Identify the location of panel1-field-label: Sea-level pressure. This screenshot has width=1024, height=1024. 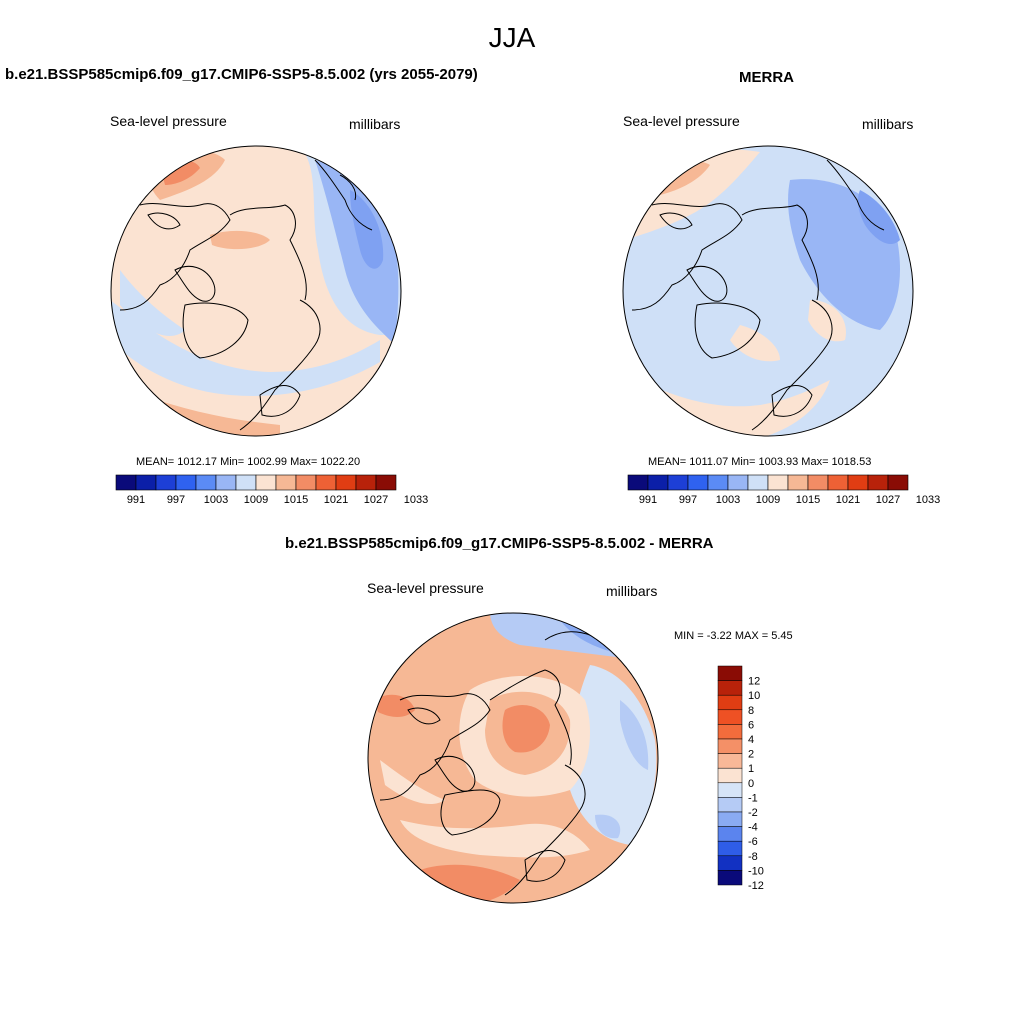
(168, 121).